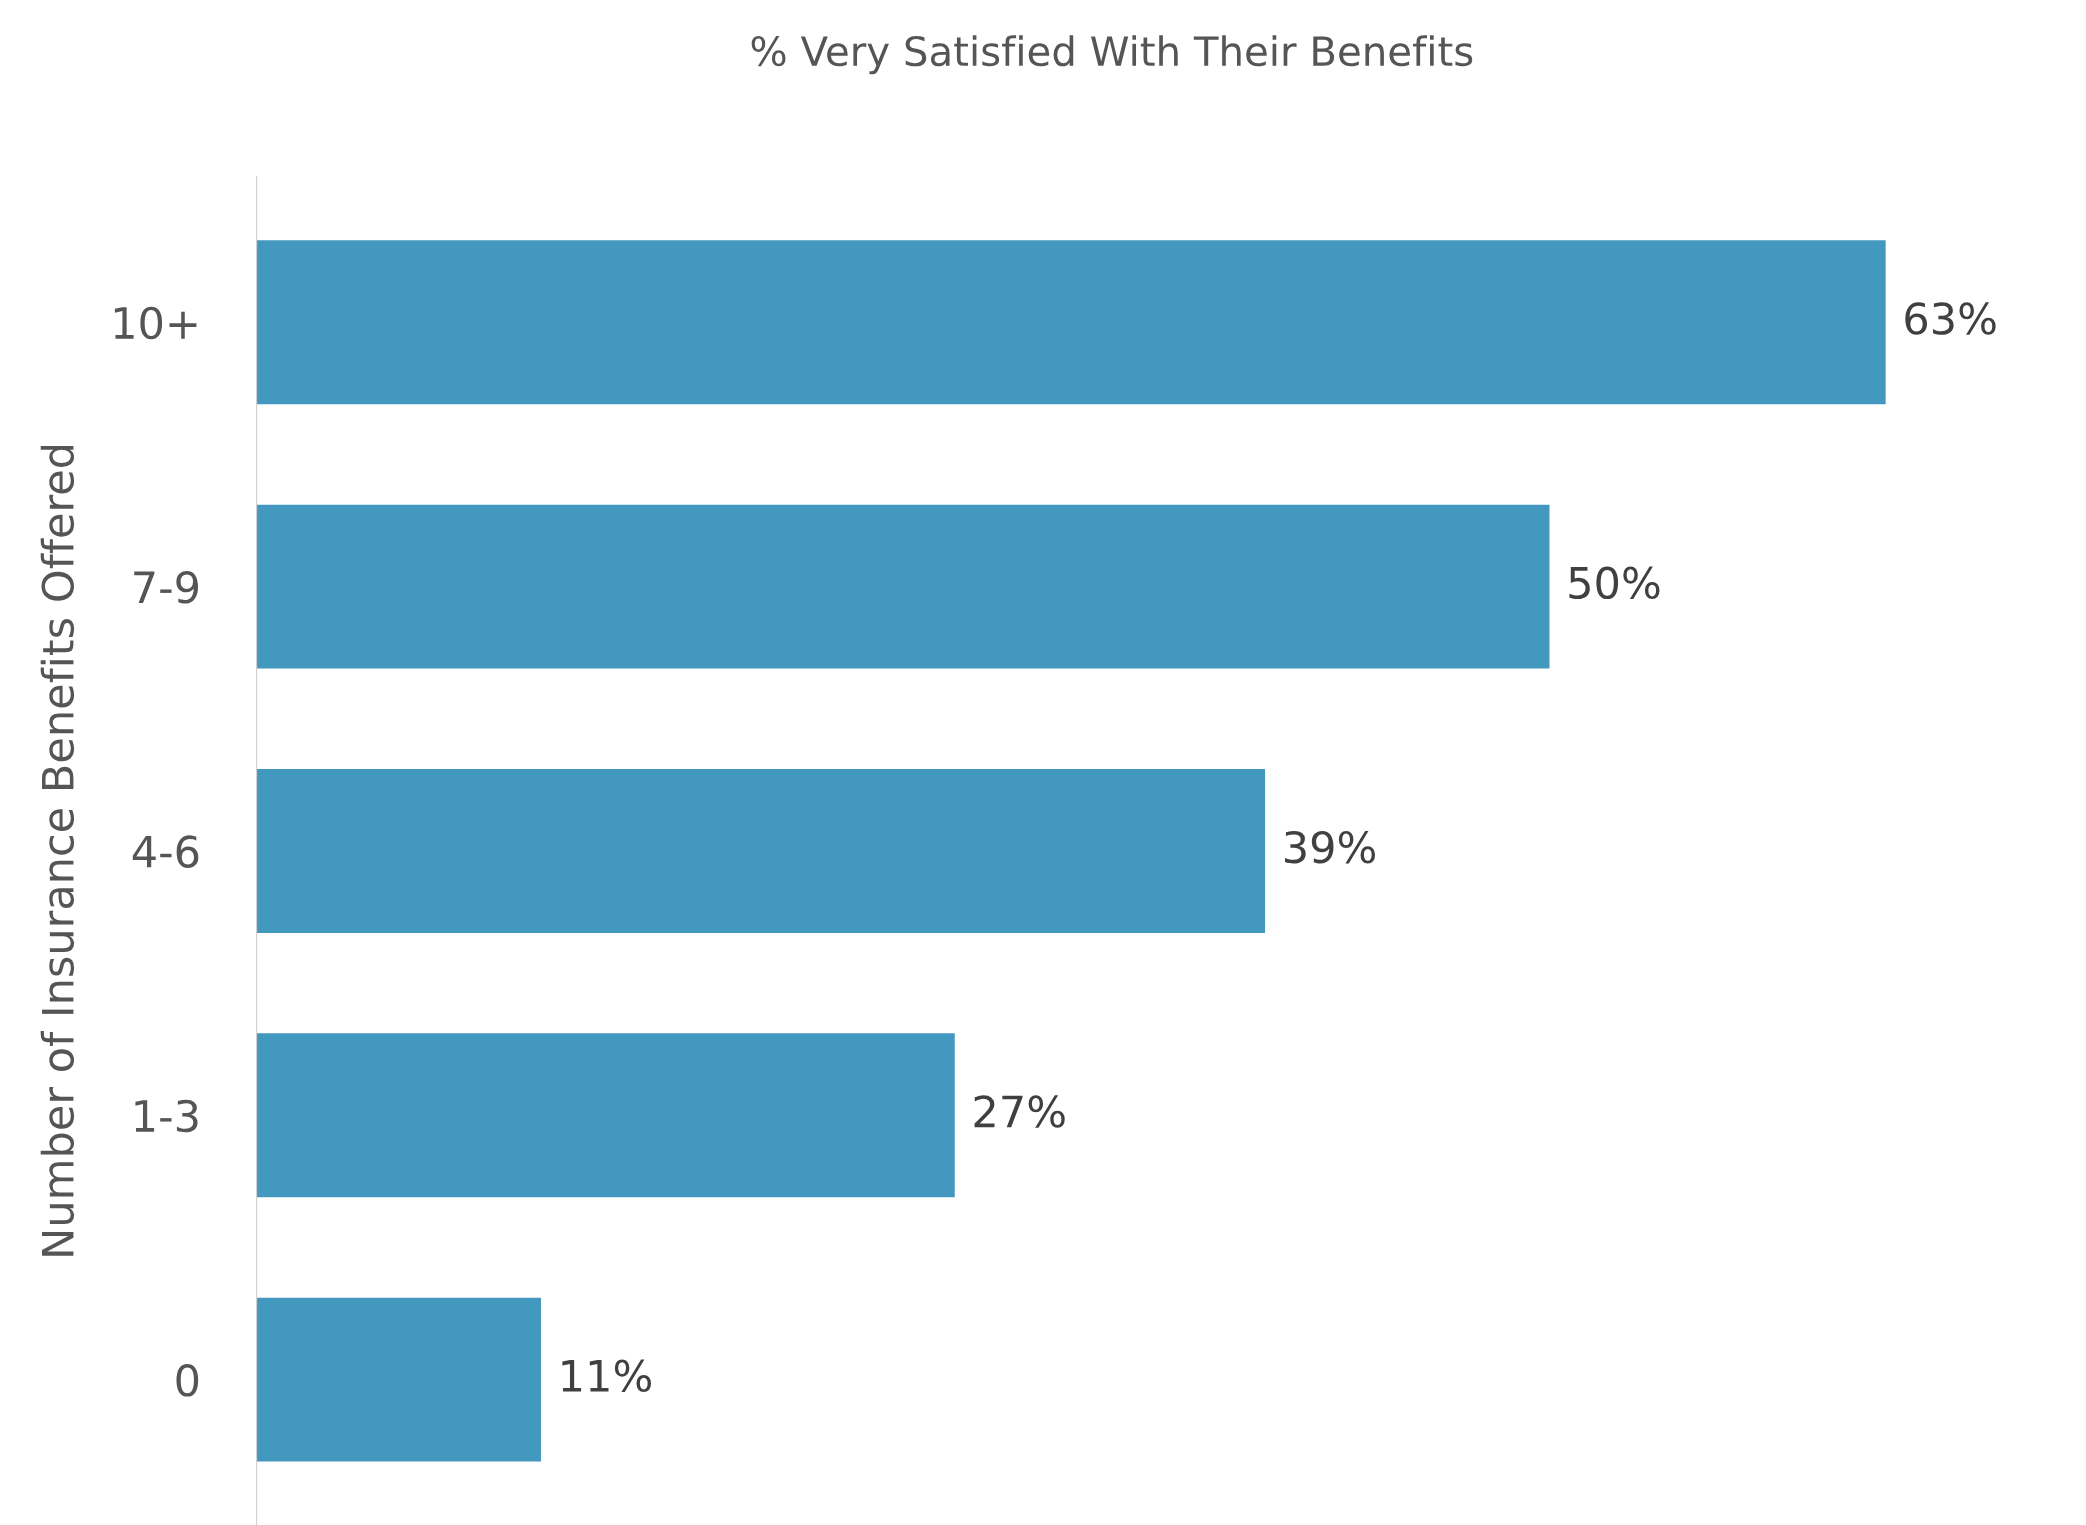 The height and width of the screenshot is (1525, 2086). I want to click on data-label: 39%, so click(1330, 847).